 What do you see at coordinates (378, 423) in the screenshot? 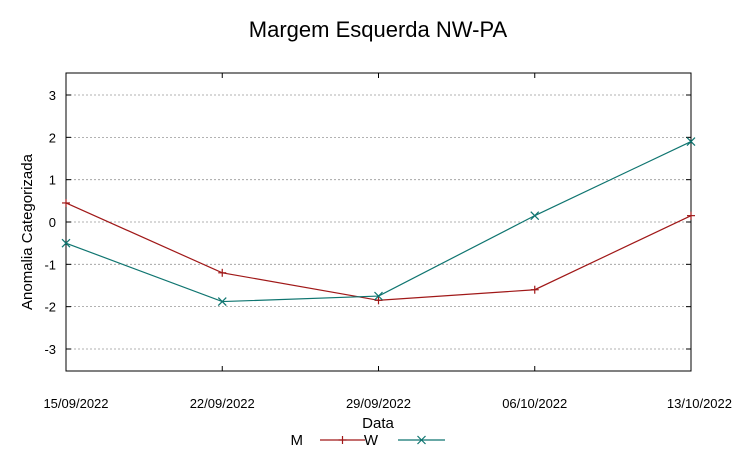
I see `x-axis-label: Data` at bounding box center [378, 423].